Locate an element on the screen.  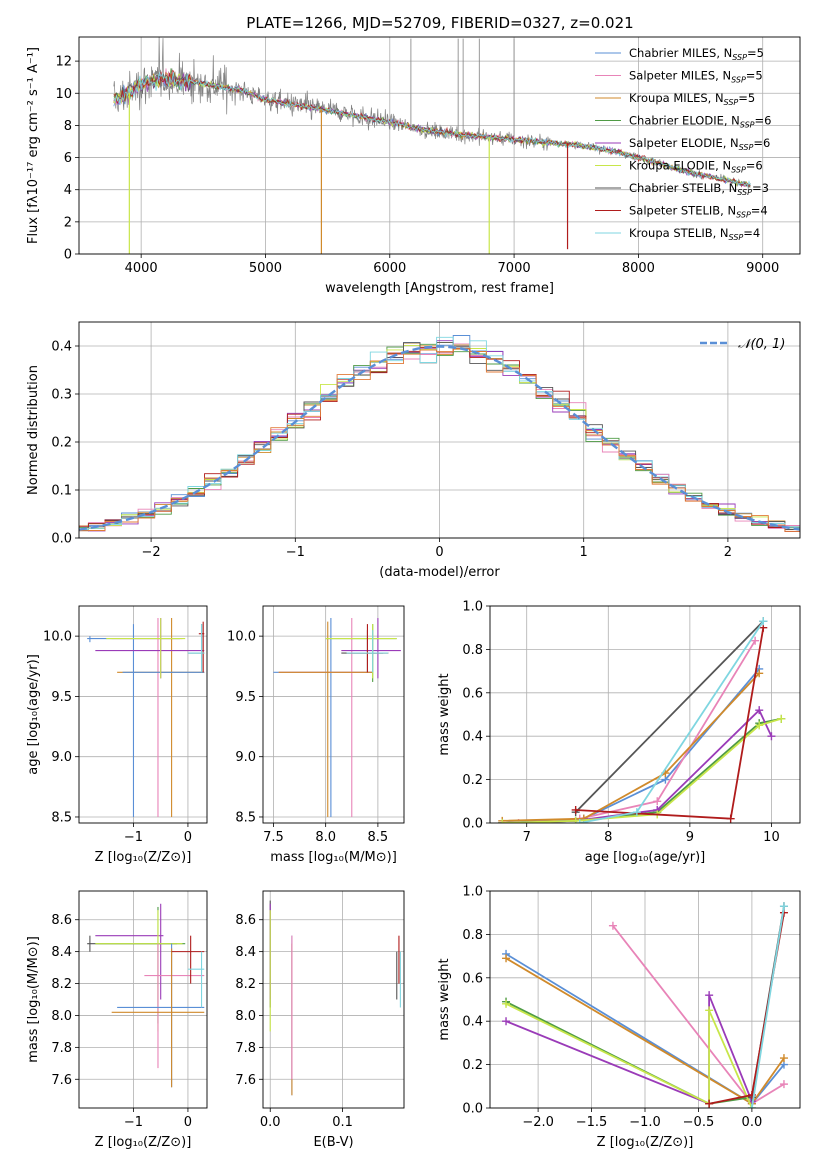
y-tick-label: 0.0 is located at coordinates (472, 824).